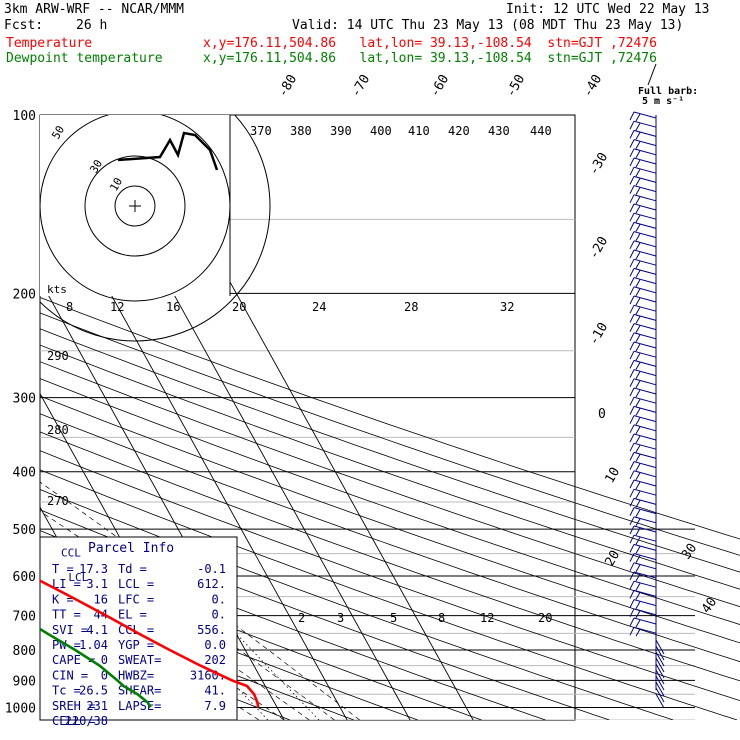 Image resolution: width=740 pixels, height=740 pixels. I want to click on parcel-row-label: LI =, so click(66, 584).